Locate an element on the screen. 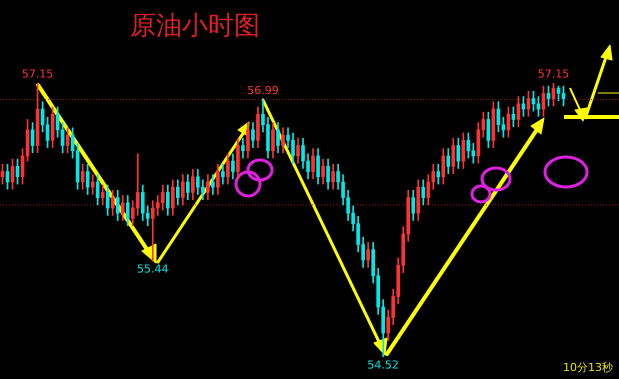 The height and width of the screenshot is (379, 619). text: 10分13秒 is located at coordinates (588, 367).